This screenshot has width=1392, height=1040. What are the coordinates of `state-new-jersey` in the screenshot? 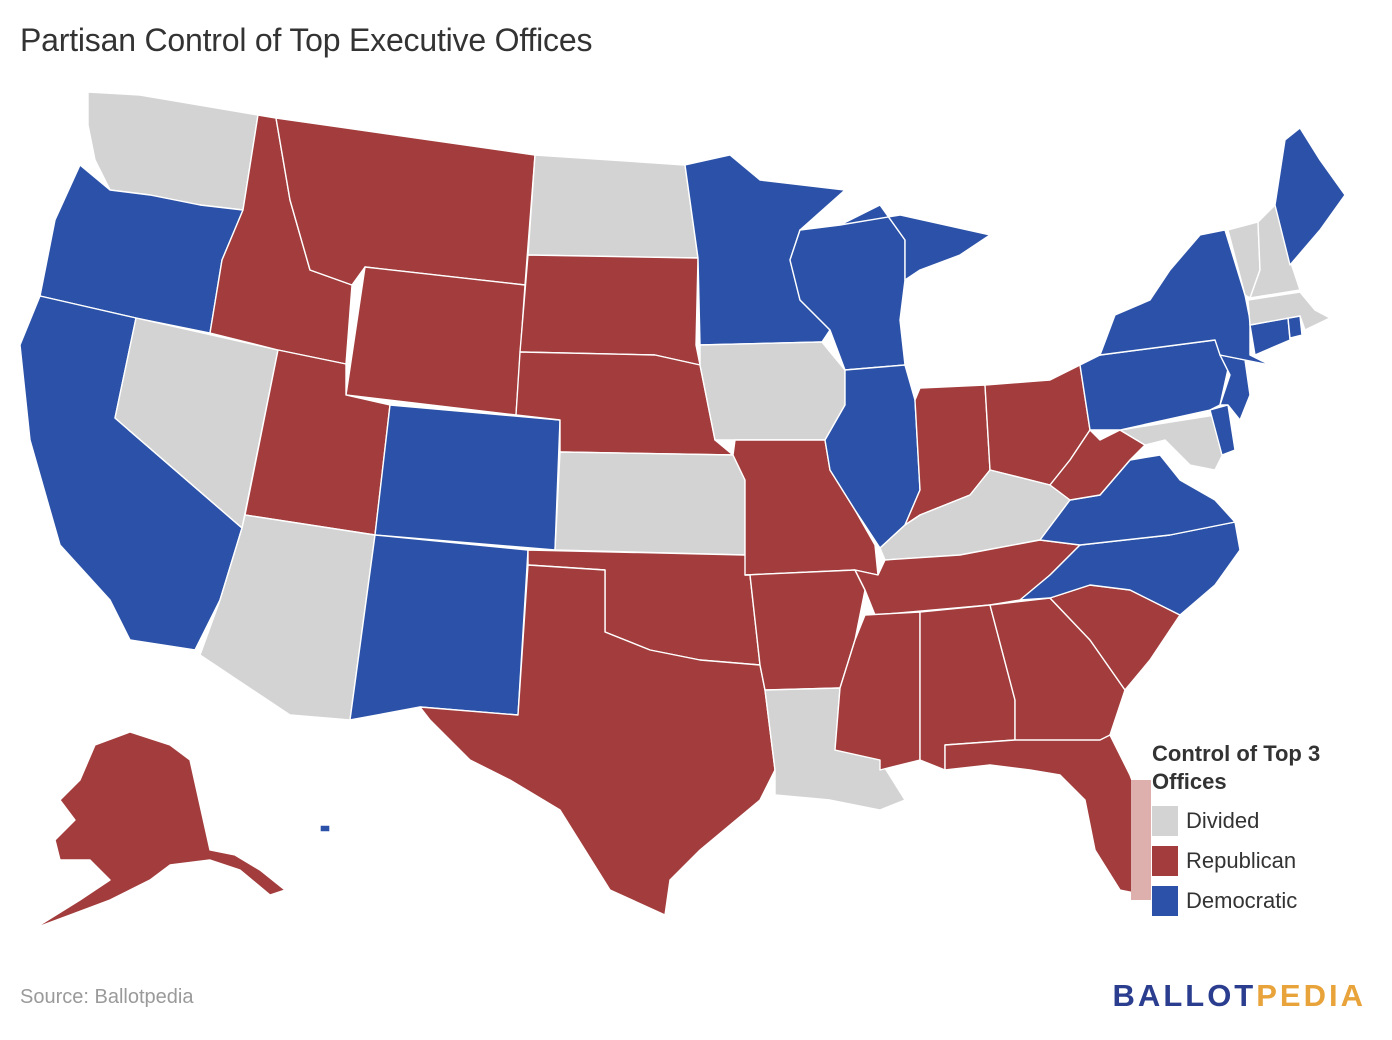 It's located at (1235, 387).